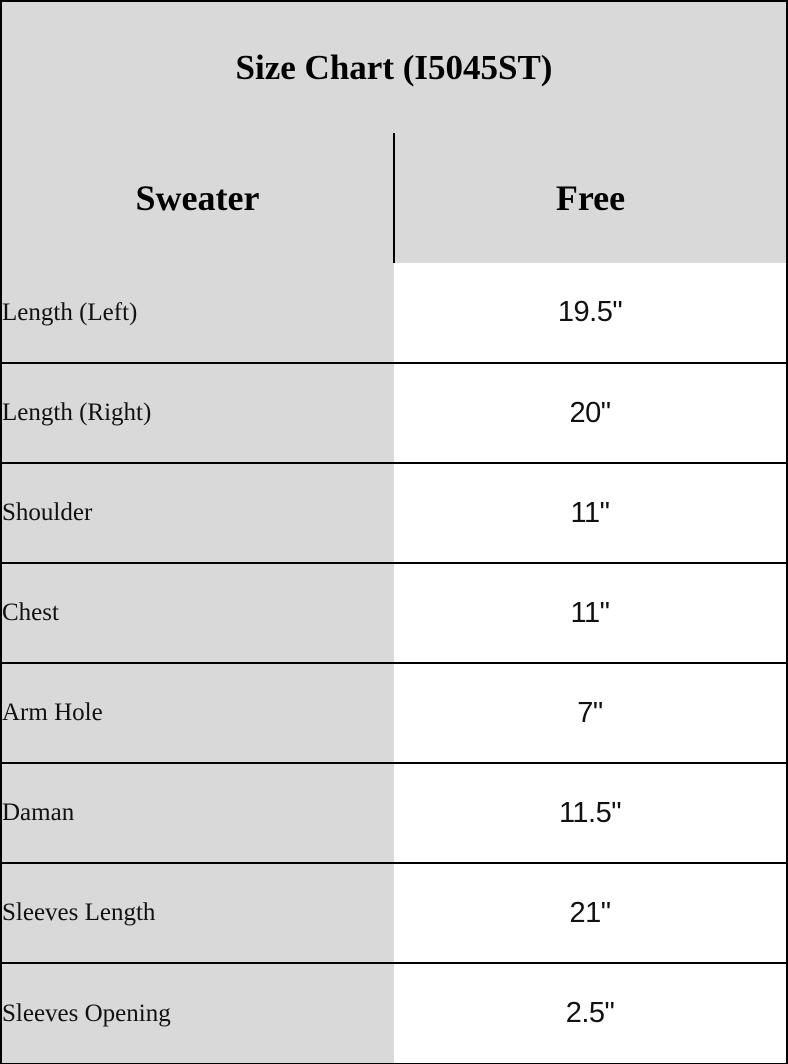  Describe the element at coordinates (198, 513) in the screenshot. I see `measurement-label-shoulder: Shoulder` at that location.